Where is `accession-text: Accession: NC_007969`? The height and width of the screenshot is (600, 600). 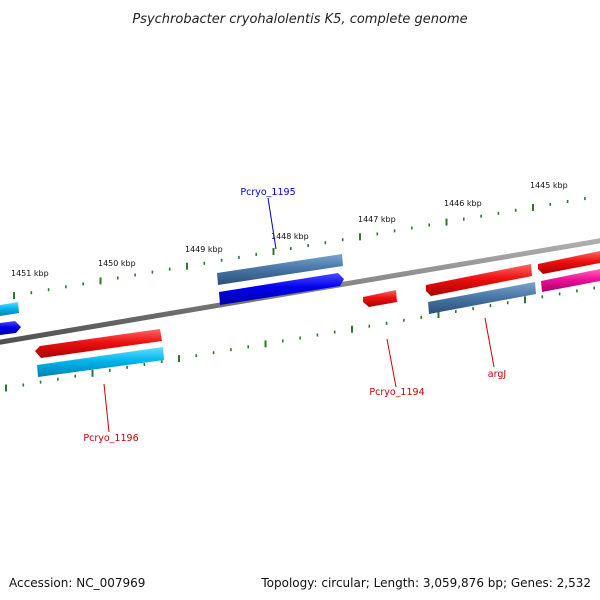
accession-text: Accession: NC_007969 is located at coordinates (77, 583).